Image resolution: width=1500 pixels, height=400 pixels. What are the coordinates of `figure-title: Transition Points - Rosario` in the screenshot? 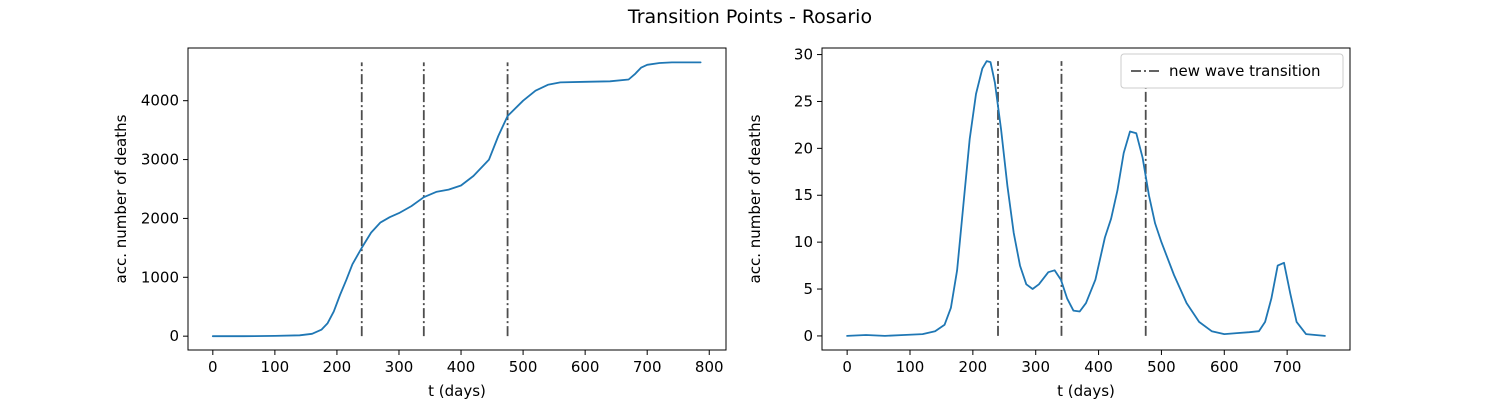 It's located at (749, 17).